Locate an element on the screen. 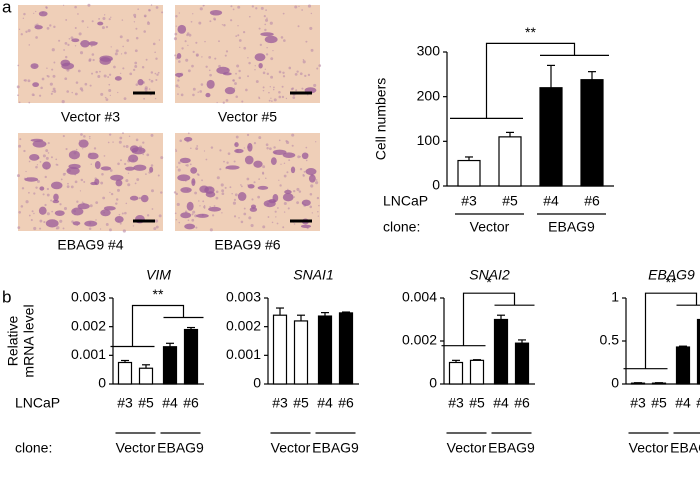 This screenshot has width=700, height=485. group-label: EBAG9 is located at coordinates (335, 448).